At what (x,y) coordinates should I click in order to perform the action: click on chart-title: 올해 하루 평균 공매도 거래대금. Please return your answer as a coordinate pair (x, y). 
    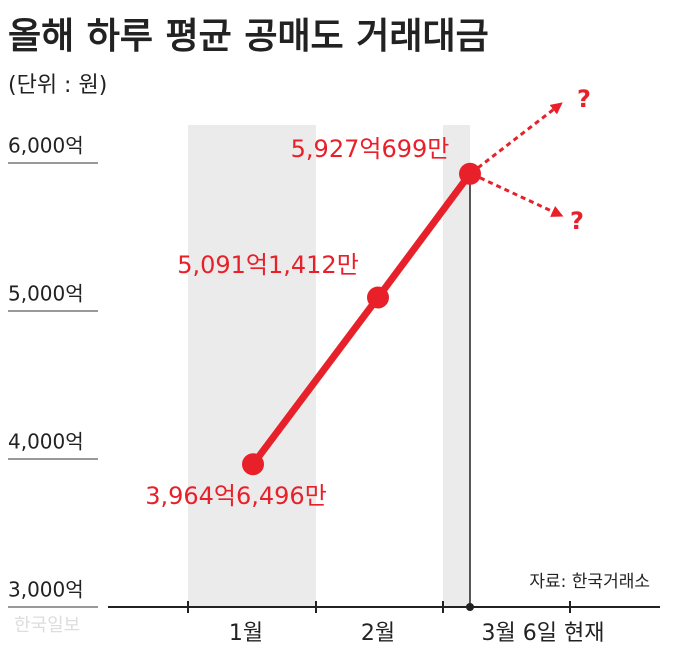
    Looking at the image, I should click on (248, 36).